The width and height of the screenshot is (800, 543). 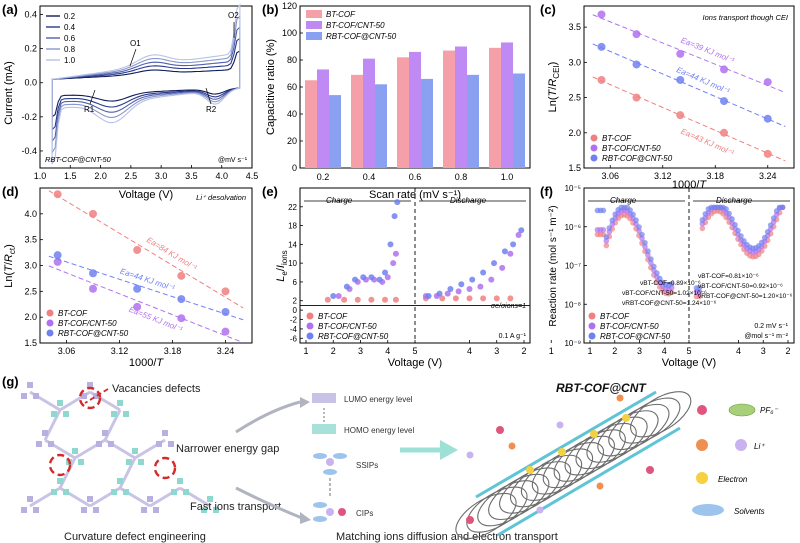 What do you see at coordinates (211, 109) in the screenshot?
I see `annotation-r2: R2` at bounding box center [211, 109].